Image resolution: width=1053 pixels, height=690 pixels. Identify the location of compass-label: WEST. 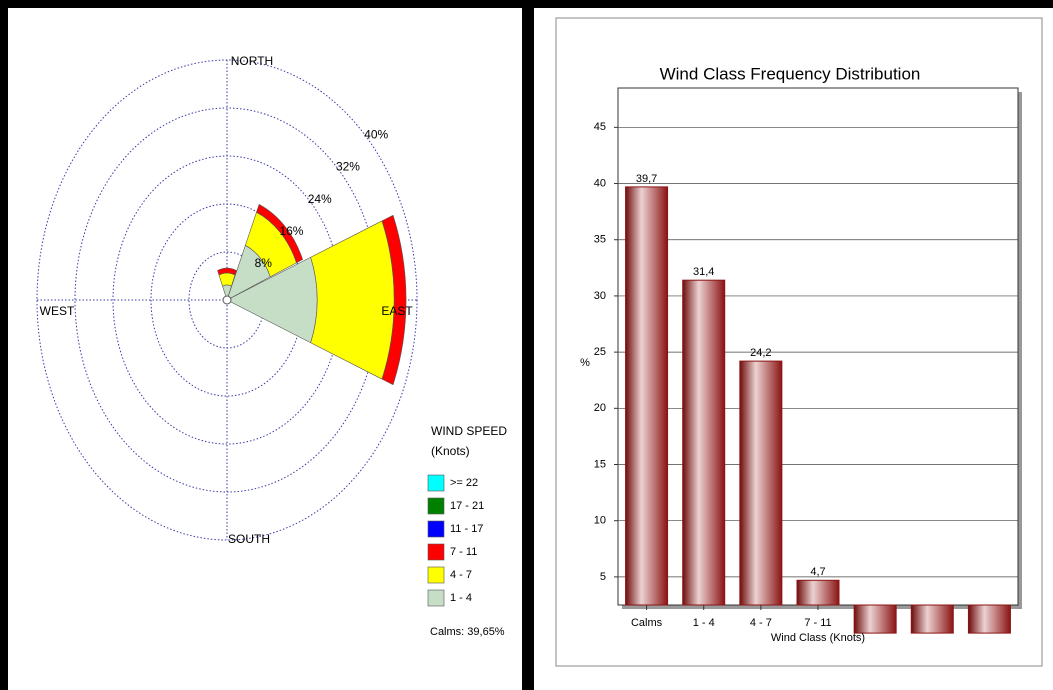
(57, 311).